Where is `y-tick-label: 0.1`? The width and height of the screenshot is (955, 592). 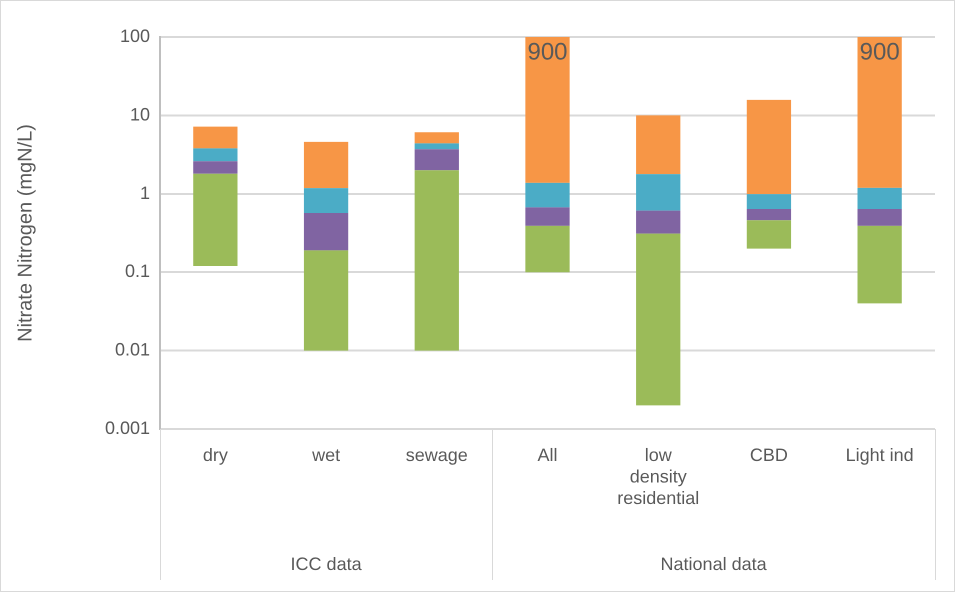 y-tick-label: 0.1 is located at coordinates (137, 271).